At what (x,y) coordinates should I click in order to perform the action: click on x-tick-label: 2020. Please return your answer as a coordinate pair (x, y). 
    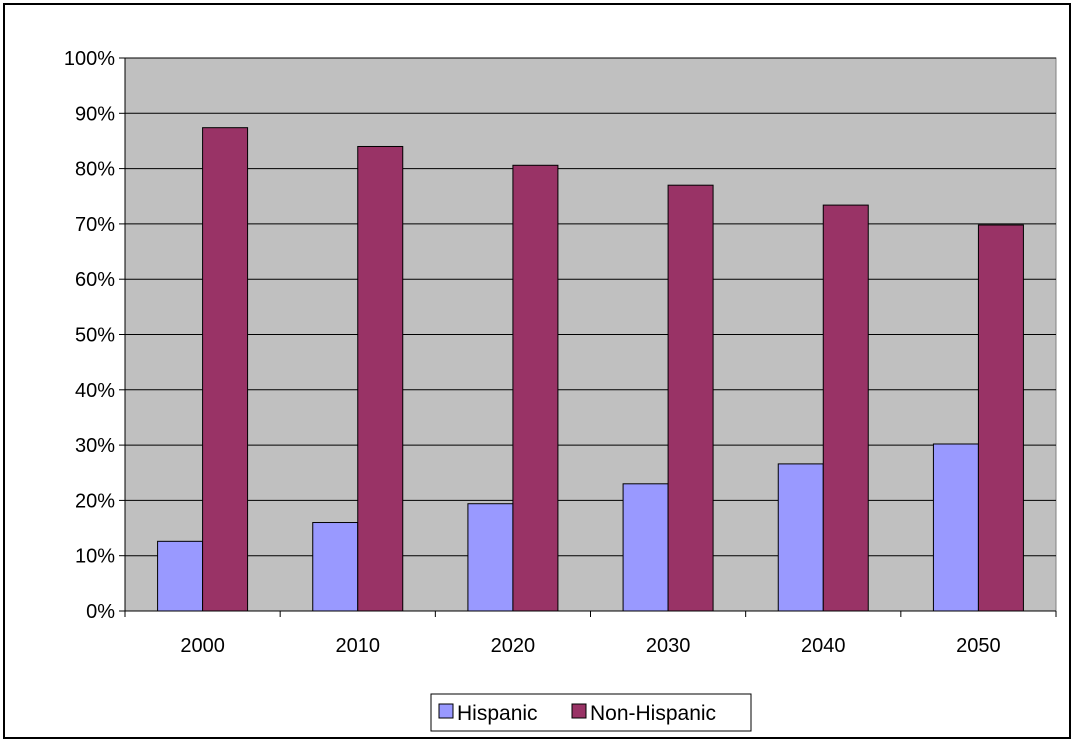
    Looking at the image, I should click on (513, 646).